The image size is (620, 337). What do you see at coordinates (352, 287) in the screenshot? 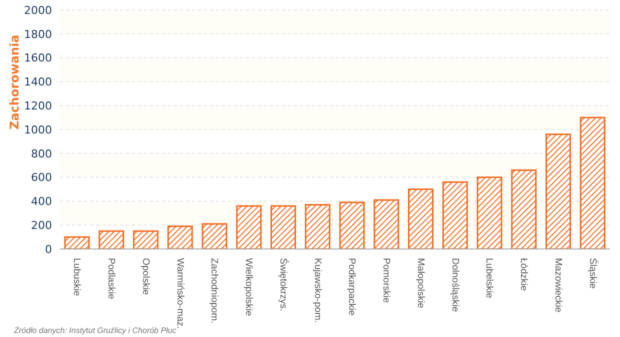
I see `x-tick-label: Podkarpackie` at bounding box center [352, 287].